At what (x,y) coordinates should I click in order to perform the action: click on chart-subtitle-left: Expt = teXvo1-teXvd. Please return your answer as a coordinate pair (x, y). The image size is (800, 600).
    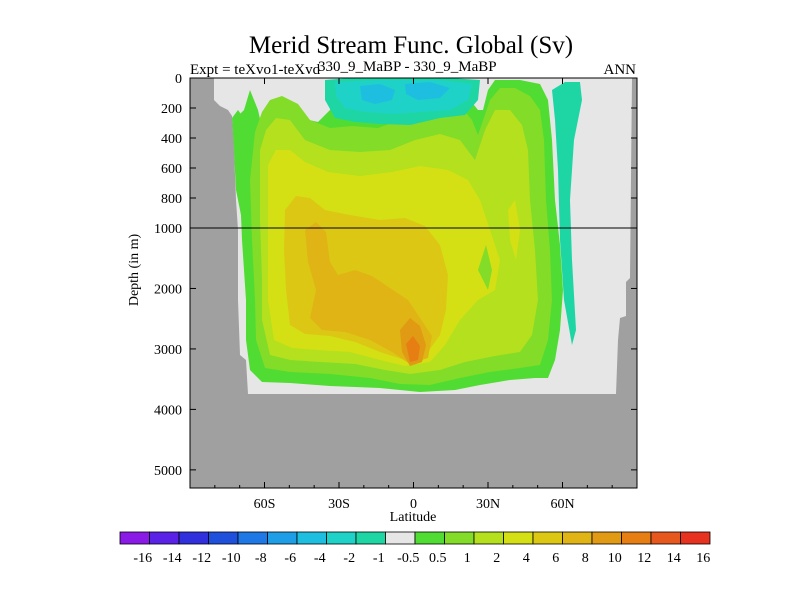
    Looking at the image, I should click on (255, 70).